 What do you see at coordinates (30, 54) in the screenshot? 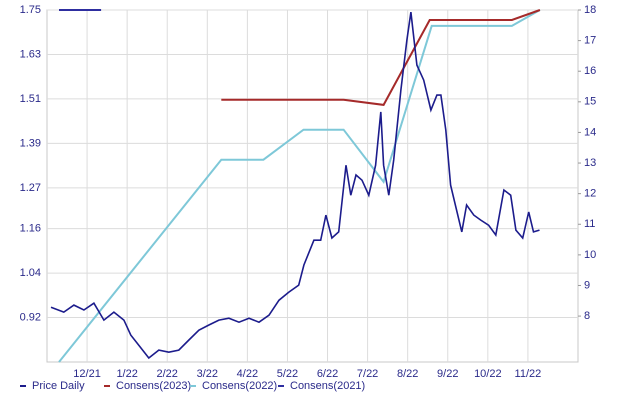
I see `y-tick-label: 1.63` at bounding box center [30, 54].